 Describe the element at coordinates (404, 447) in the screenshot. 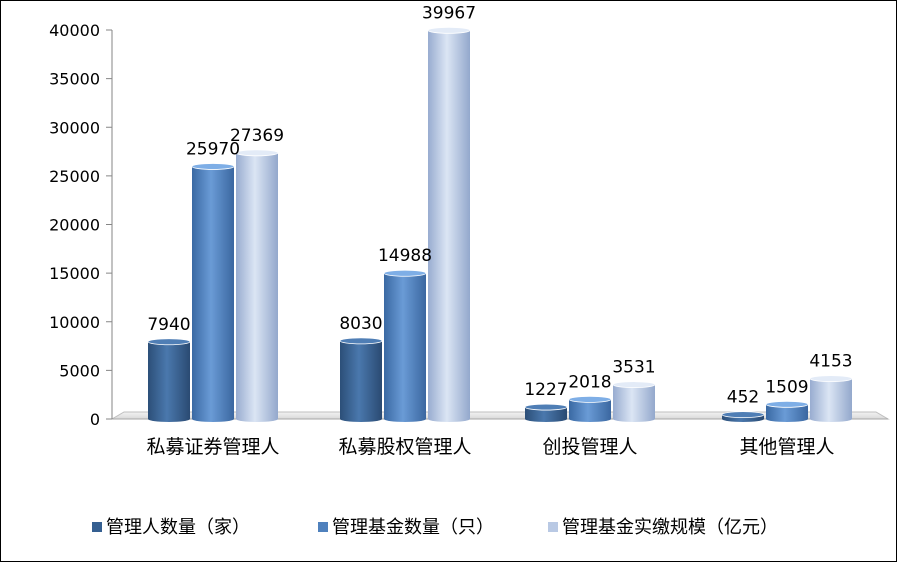

I see `x-tick-label: 私募股权管理人` at that location.